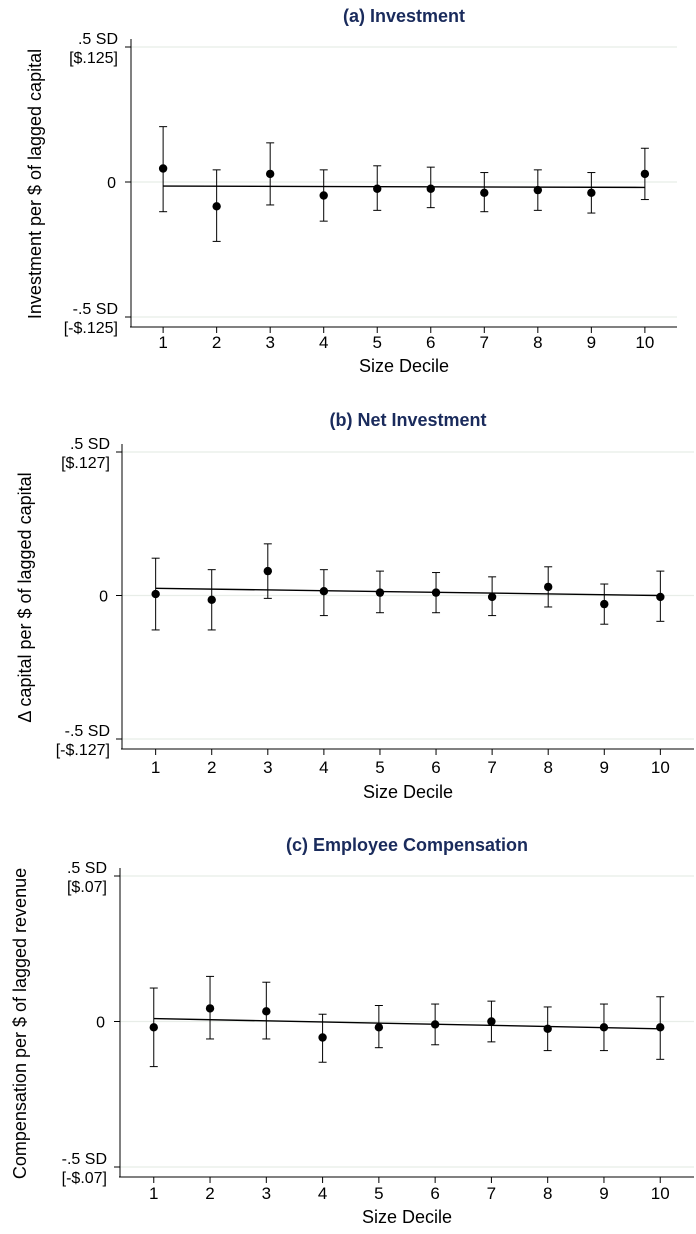  What do you see at coordinates (25, 597) in the screenshot?
I see `y-axis-label: Δ capital per $ of lagged capital` at bounding box center [25, 597].